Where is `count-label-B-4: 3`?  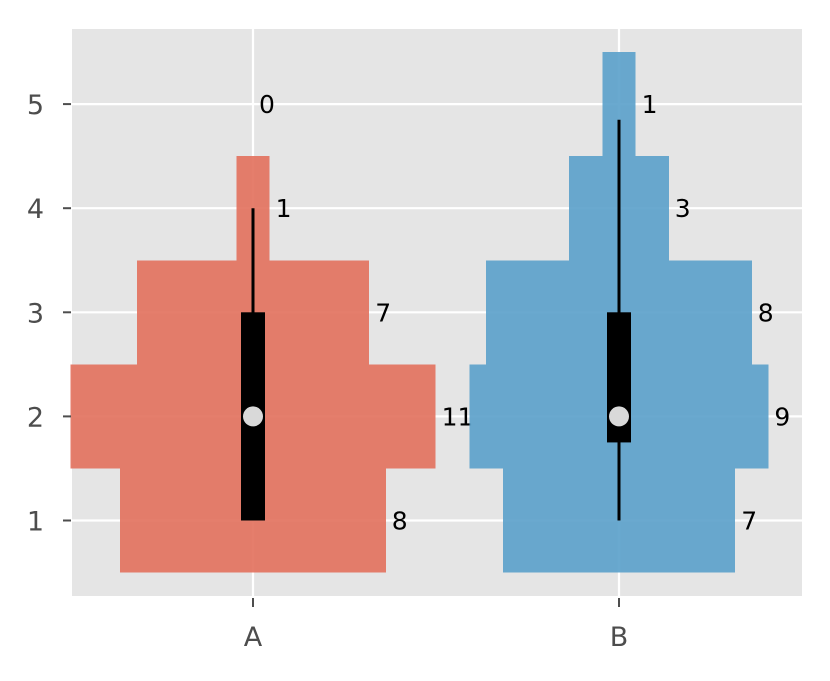
count-label-B-4: 3 is located at coordinates (683, 208).